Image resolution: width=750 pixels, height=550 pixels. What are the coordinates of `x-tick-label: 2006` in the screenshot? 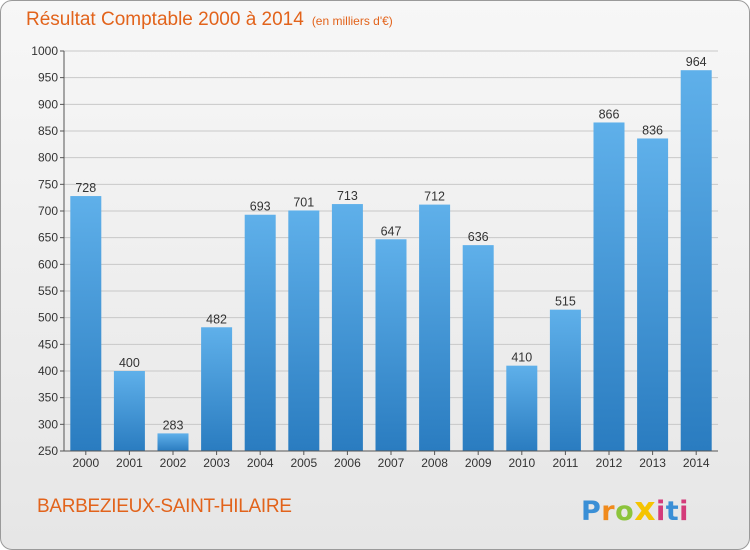 It's located at (347, 463).